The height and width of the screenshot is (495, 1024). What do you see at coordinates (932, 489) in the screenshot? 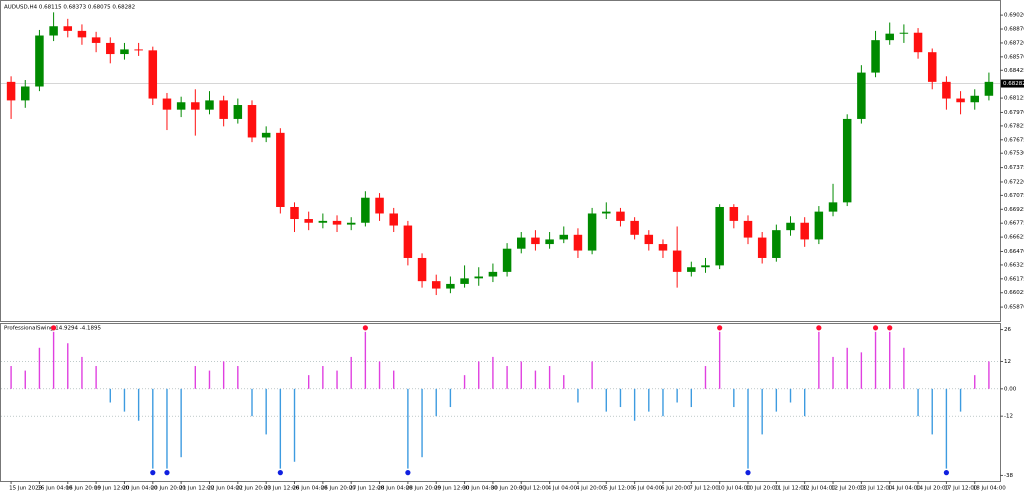
I see `x-tick-label: 14 Jul 20:00` at bounding box center [932, 489].